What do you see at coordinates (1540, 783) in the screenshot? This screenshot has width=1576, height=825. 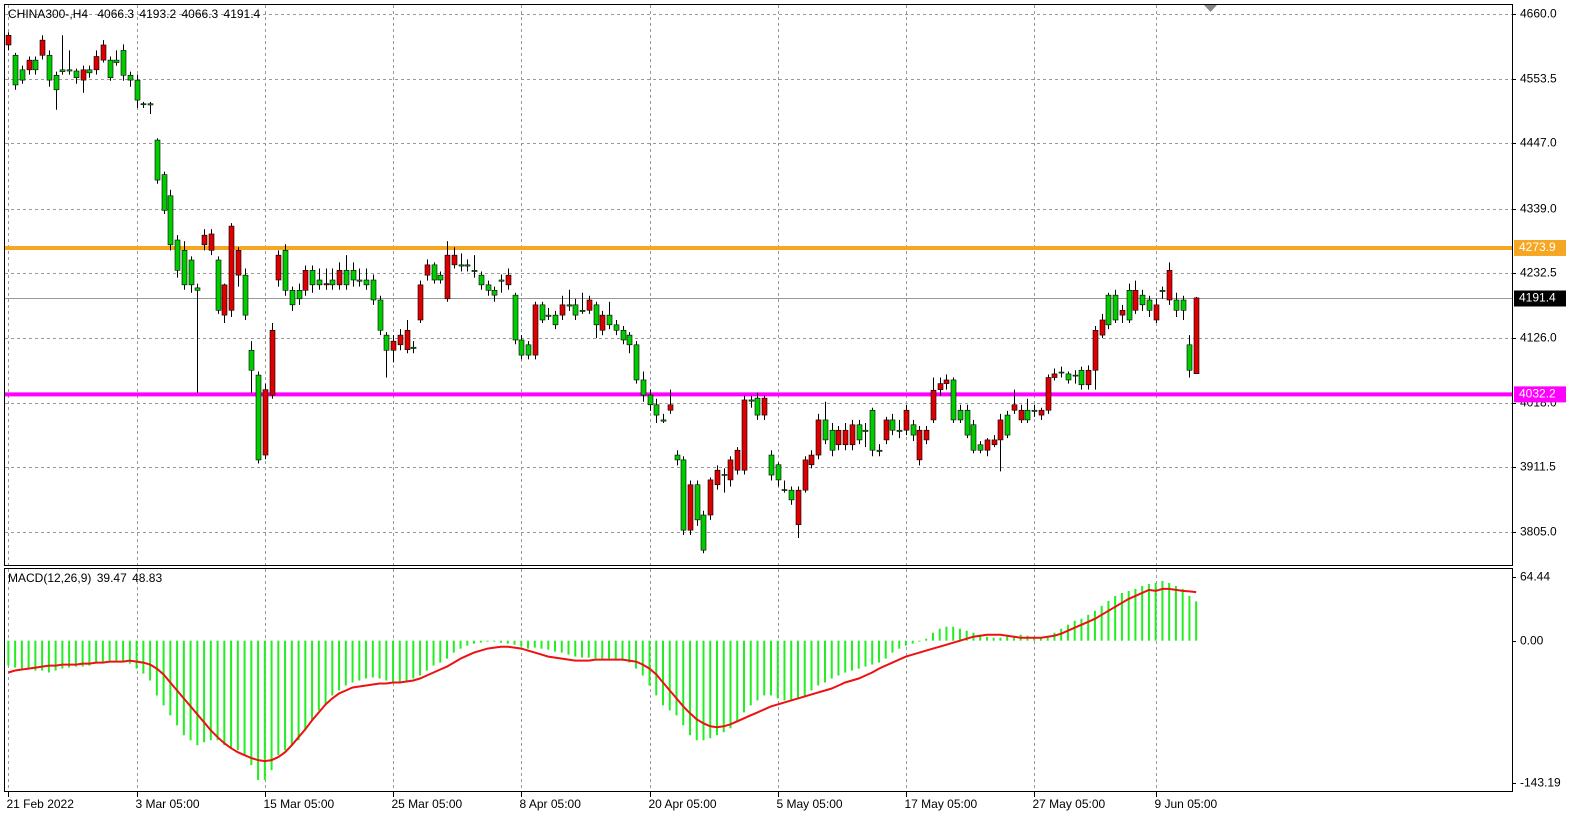 I see `y-tick-label: -143.19` at bounding box center [1540, 783].